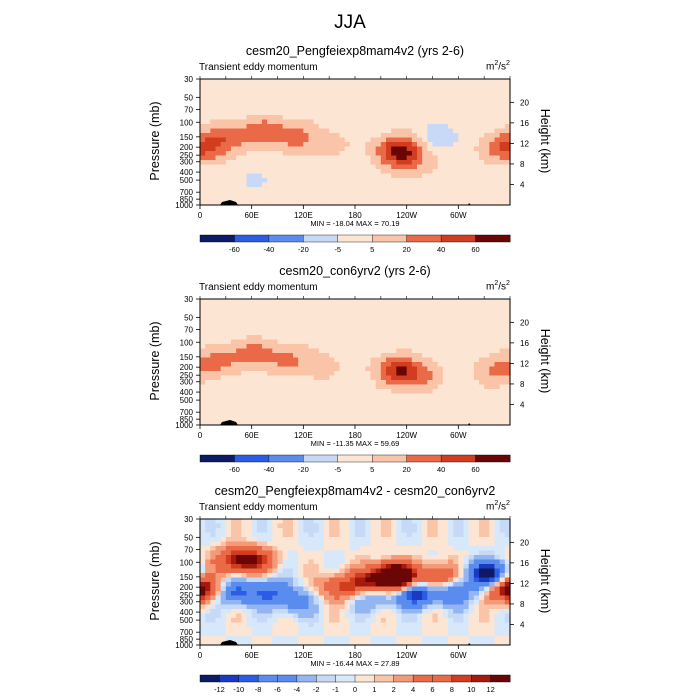  Describe the element at coordinates (286, 458) in the screenshot. I see `colorbar-box` at that location.